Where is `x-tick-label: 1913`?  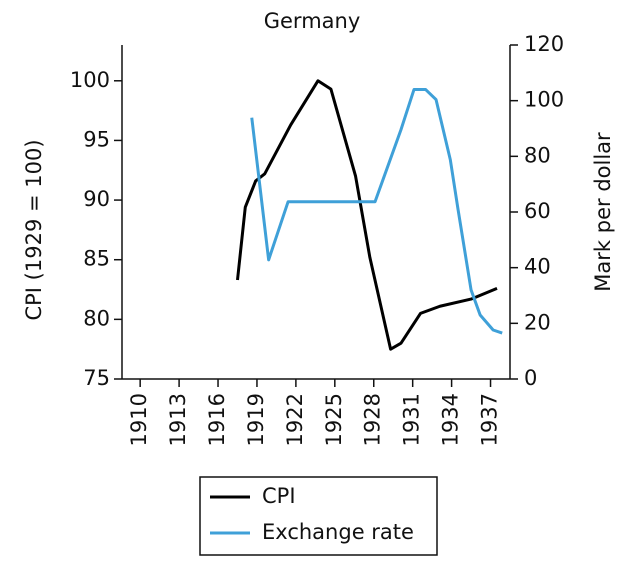 x-tick-label: 1913 is located at coordinates (178, 419).